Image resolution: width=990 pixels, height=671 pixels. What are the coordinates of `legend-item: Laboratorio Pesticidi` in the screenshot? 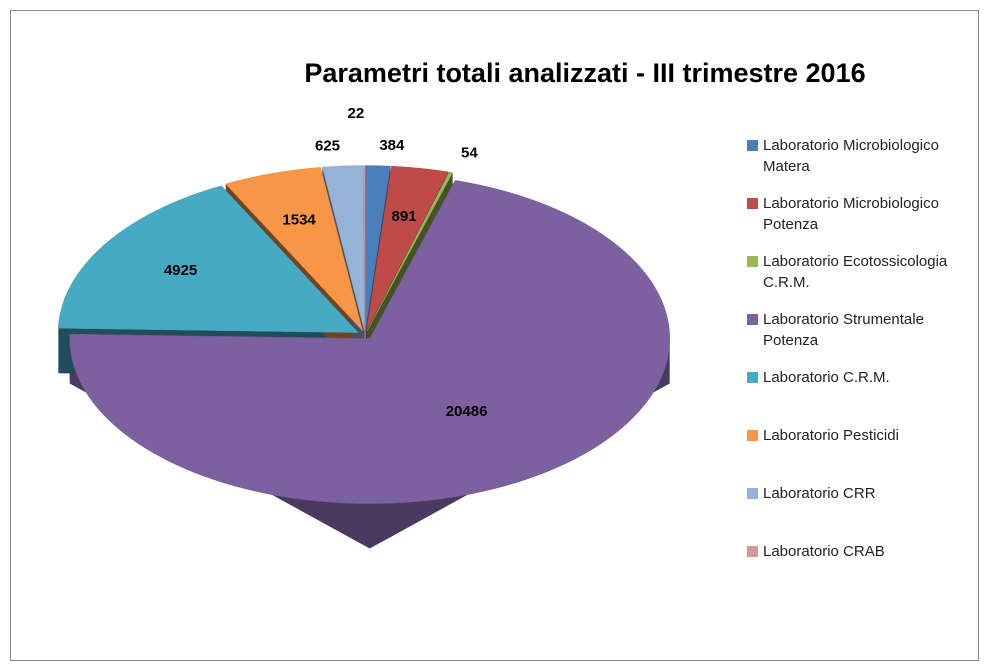 It's located at (860, 454).